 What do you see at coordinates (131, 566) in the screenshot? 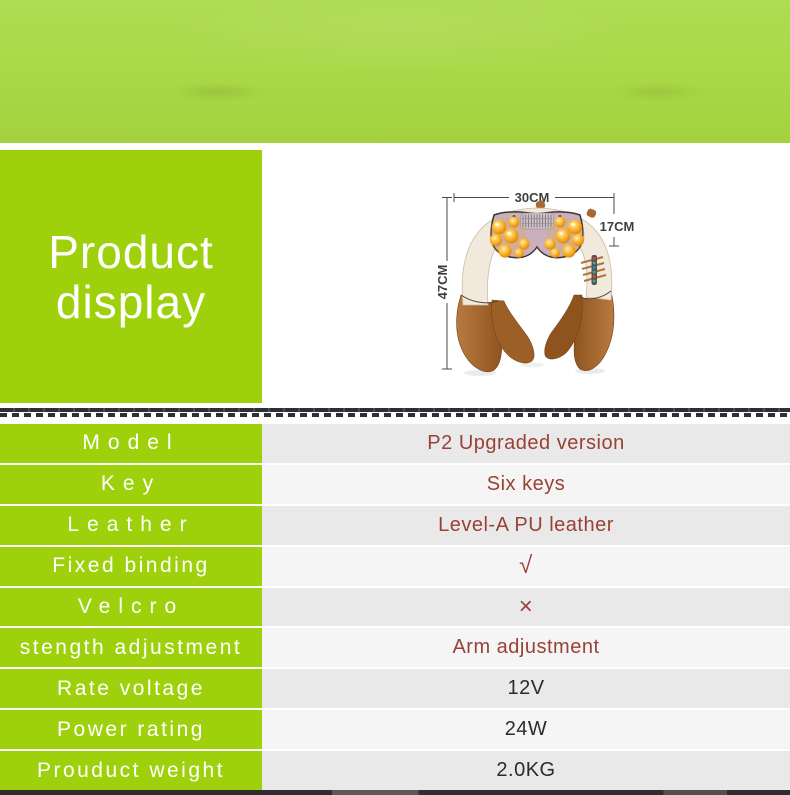
I see `spec-label: Fixed binding` at bounding box center [131, 566].